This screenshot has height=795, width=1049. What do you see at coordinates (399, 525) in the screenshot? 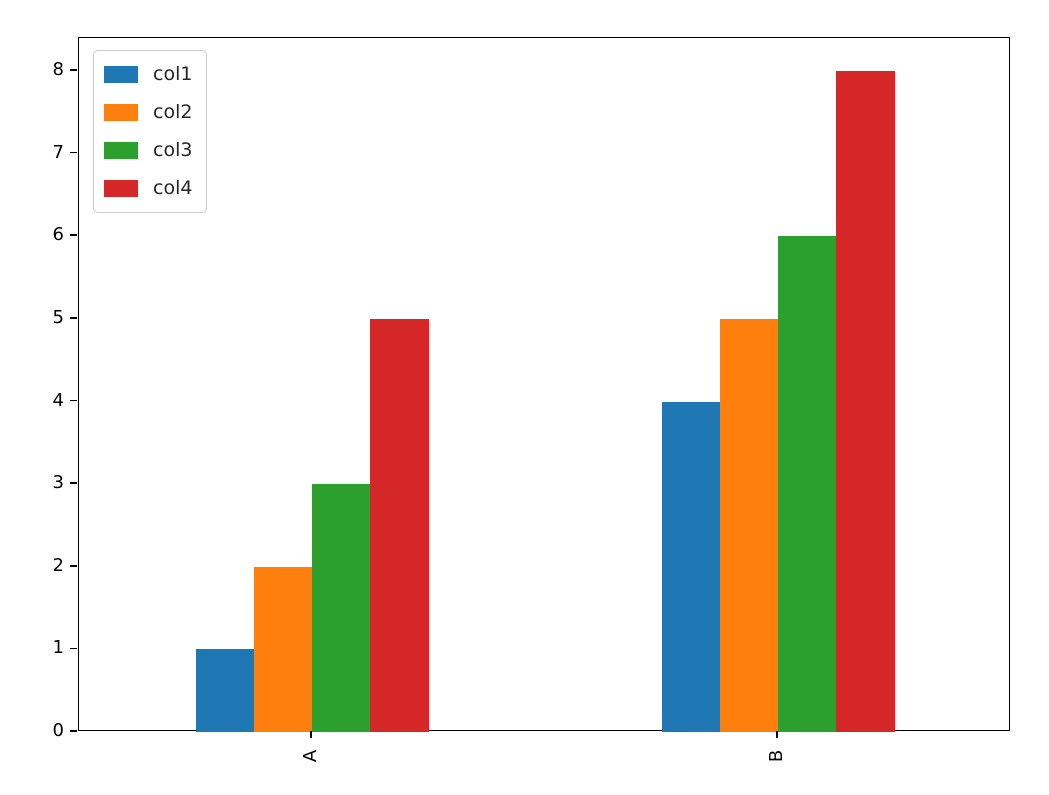
I see `bar-col4-A` at bounding box center [399, 525].